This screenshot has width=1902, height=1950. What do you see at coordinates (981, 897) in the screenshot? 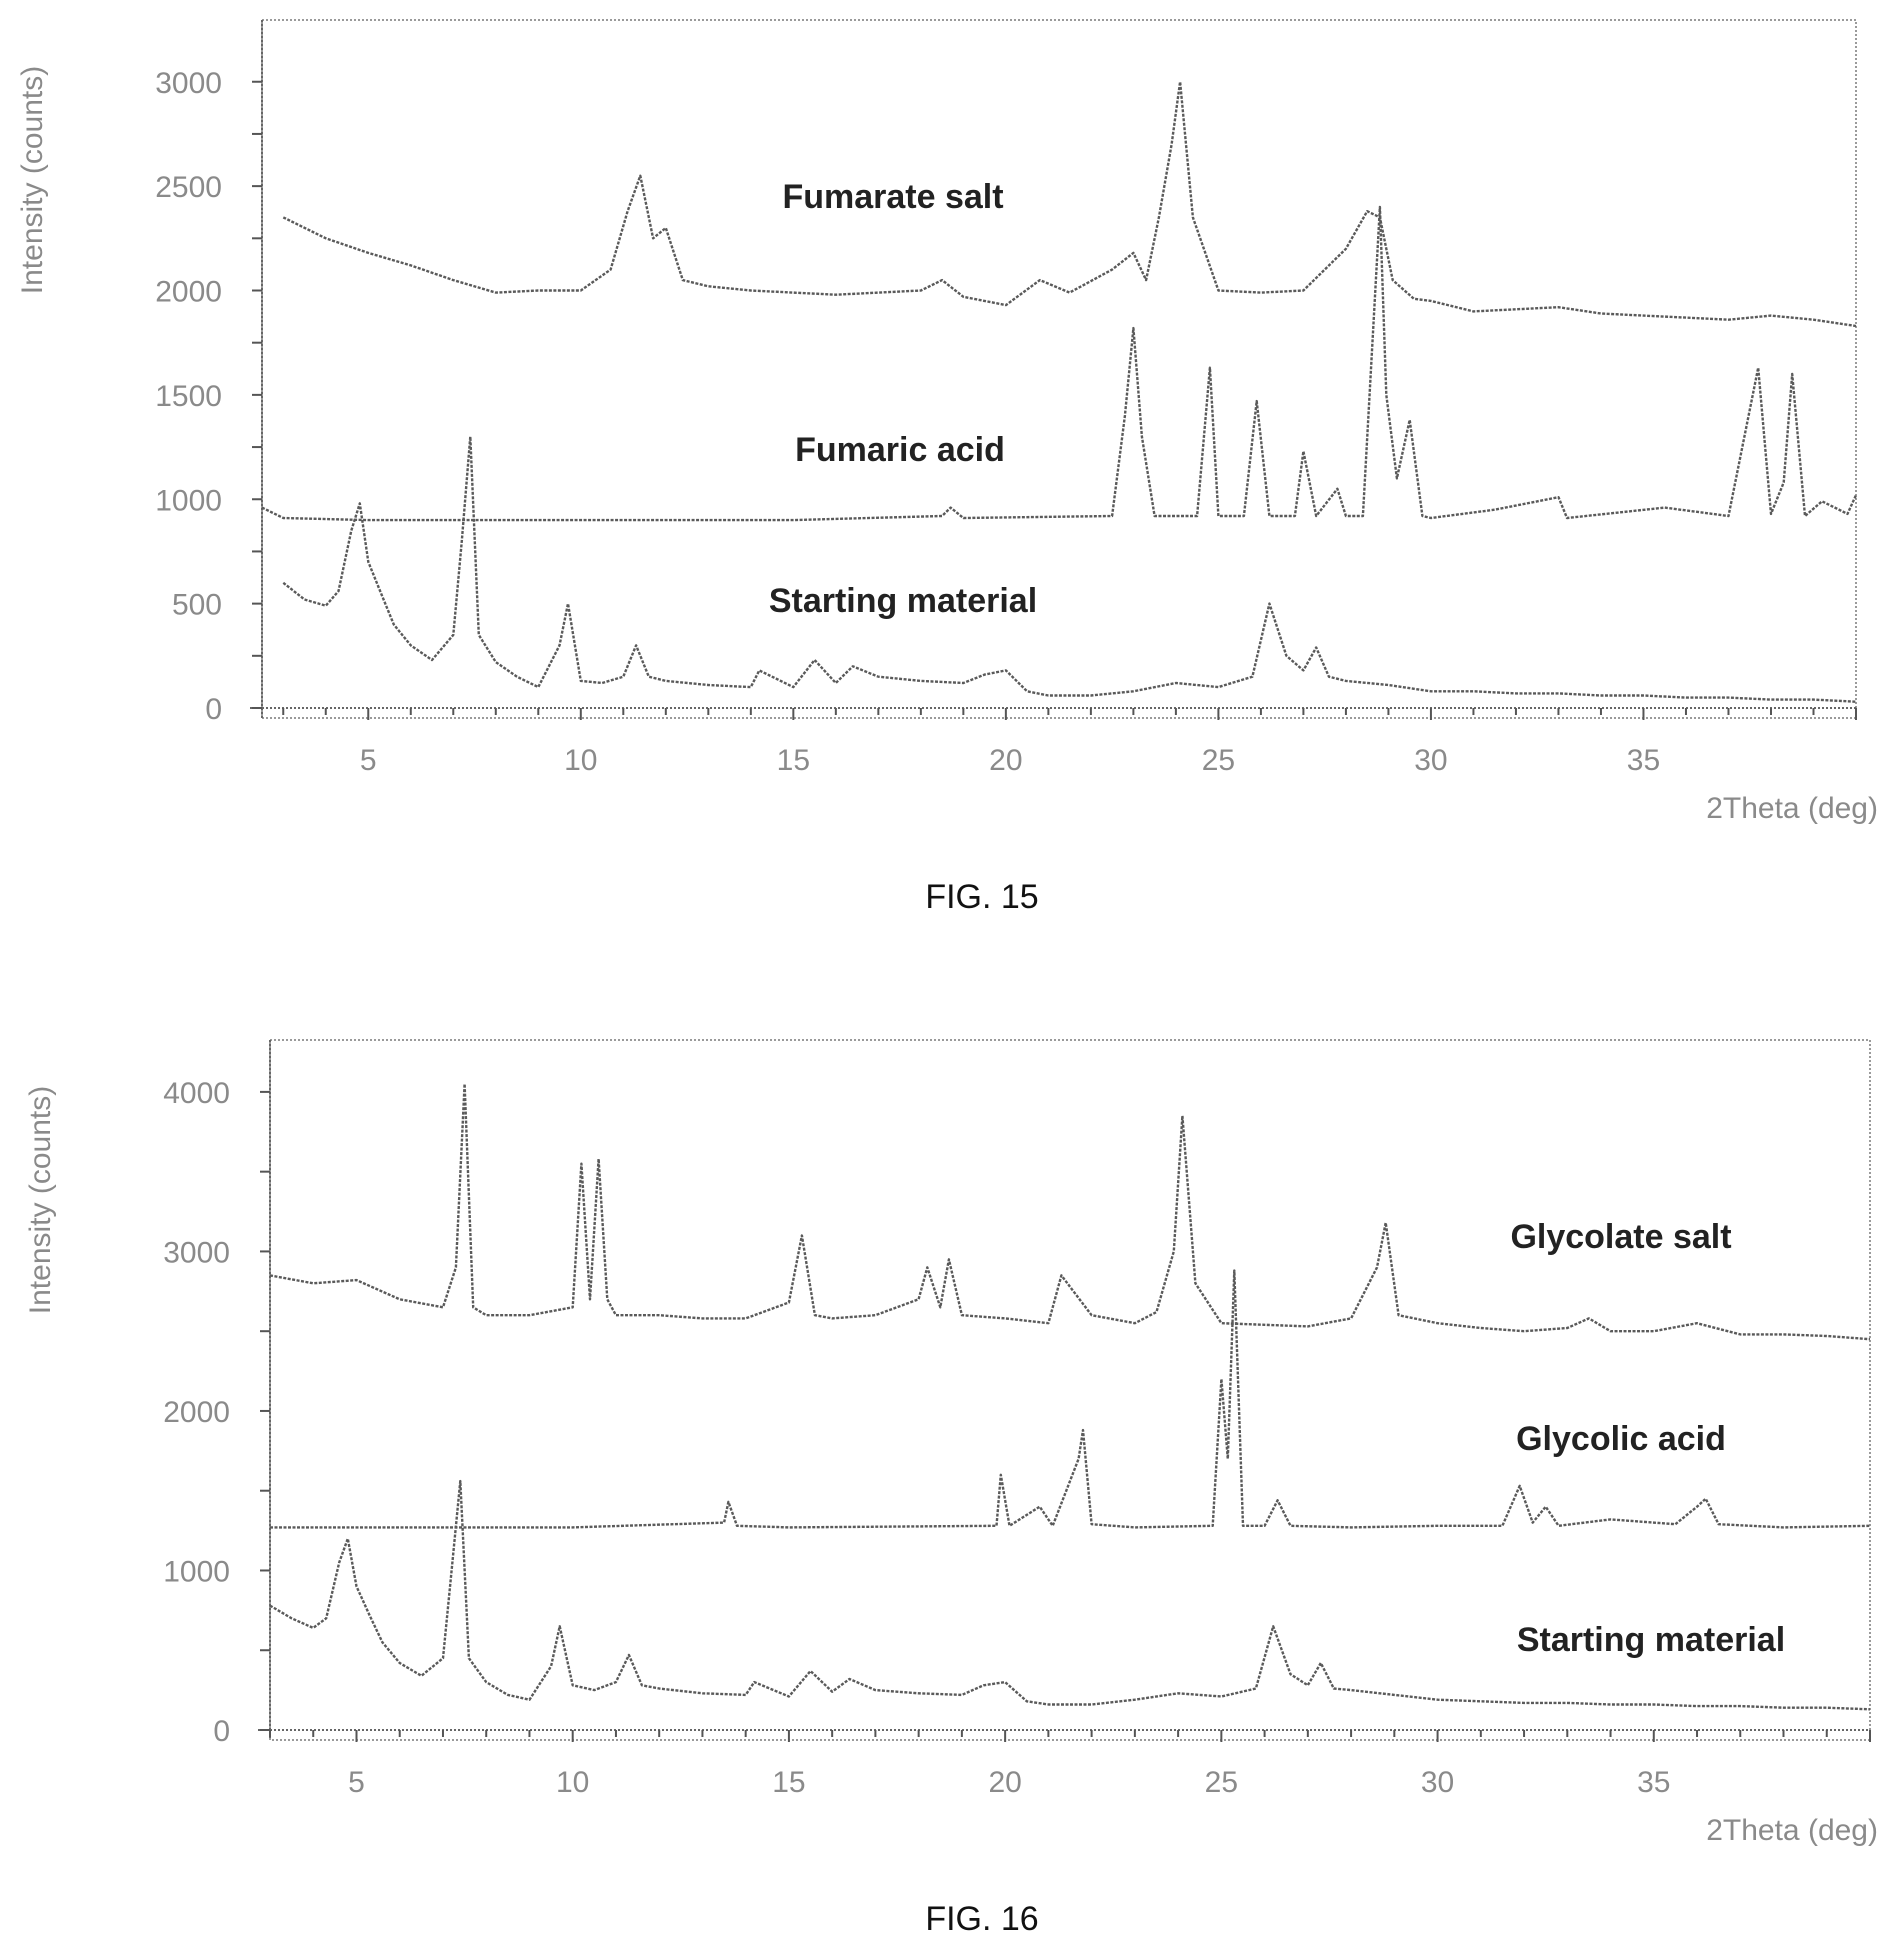
I see `figure-caption: FIG. 15` at bounding box center [981, 897].